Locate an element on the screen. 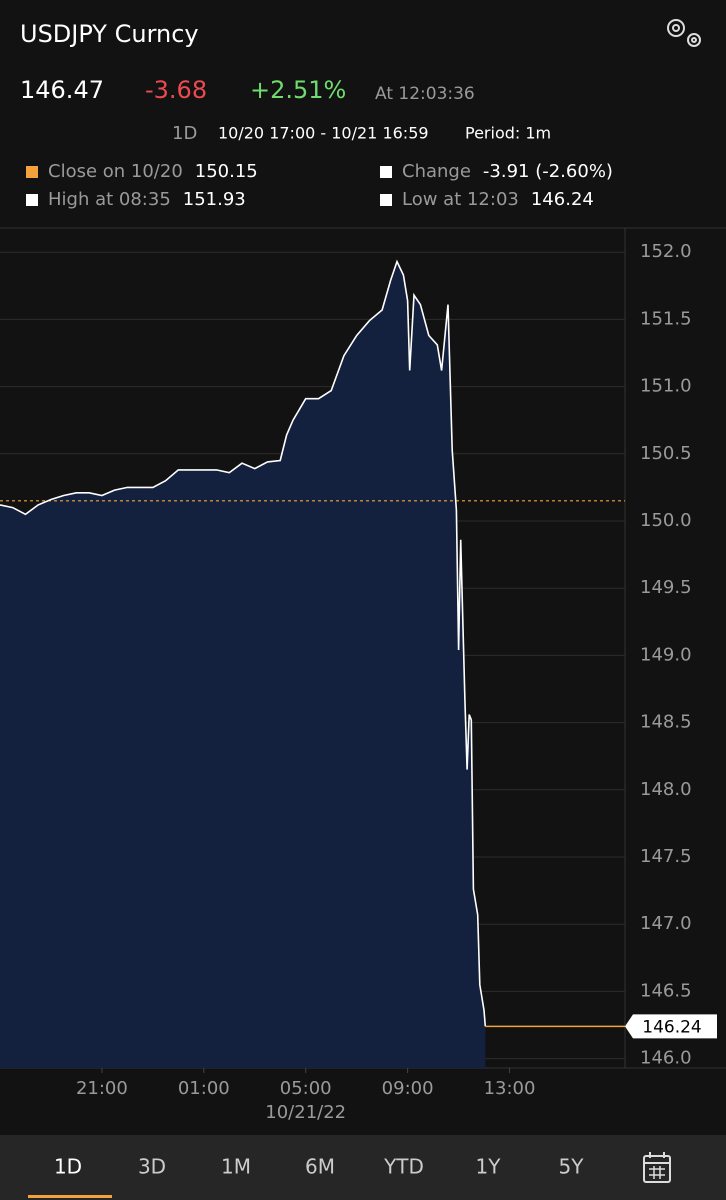 The width and height of the screenshot is (726, 1200). y-tick-label: 147.0 is located at coordinates (666, 923).